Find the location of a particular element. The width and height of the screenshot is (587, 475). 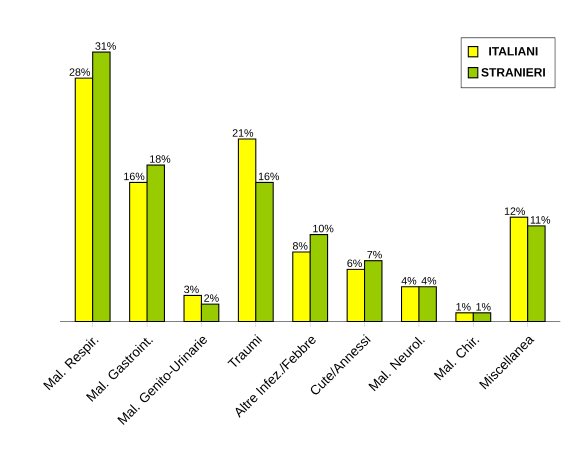

data-label: 10% is located at coordinates (323, 228).